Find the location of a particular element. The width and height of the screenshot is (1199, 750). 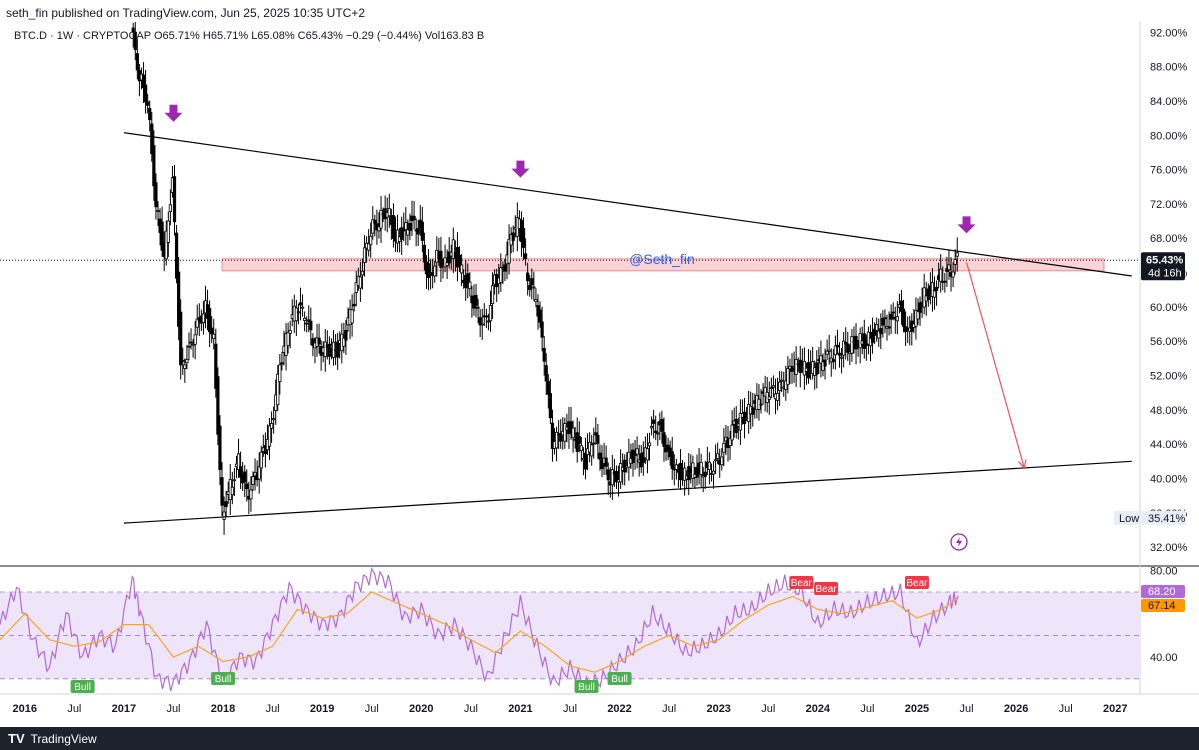

lower-trendline is located at coordinates (627, 492).